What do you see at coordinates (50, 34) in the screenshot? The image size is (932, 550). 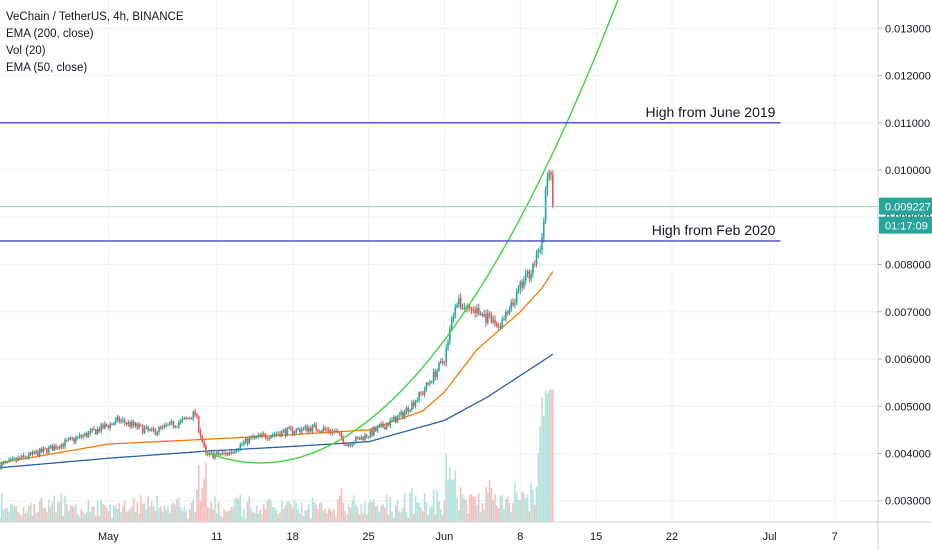 I see `indicator-ema200-label: EMA (200, close)` at bounding box center [50, 34].